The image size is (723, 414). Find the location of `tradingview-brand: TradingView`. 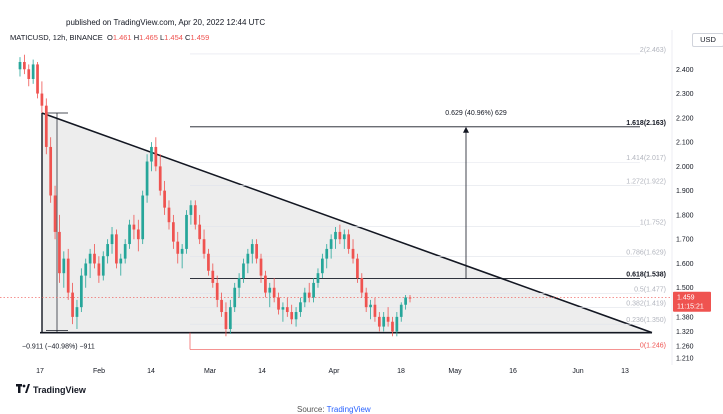

tradingview-brand: TradingView is located at coordinates (51, 389).